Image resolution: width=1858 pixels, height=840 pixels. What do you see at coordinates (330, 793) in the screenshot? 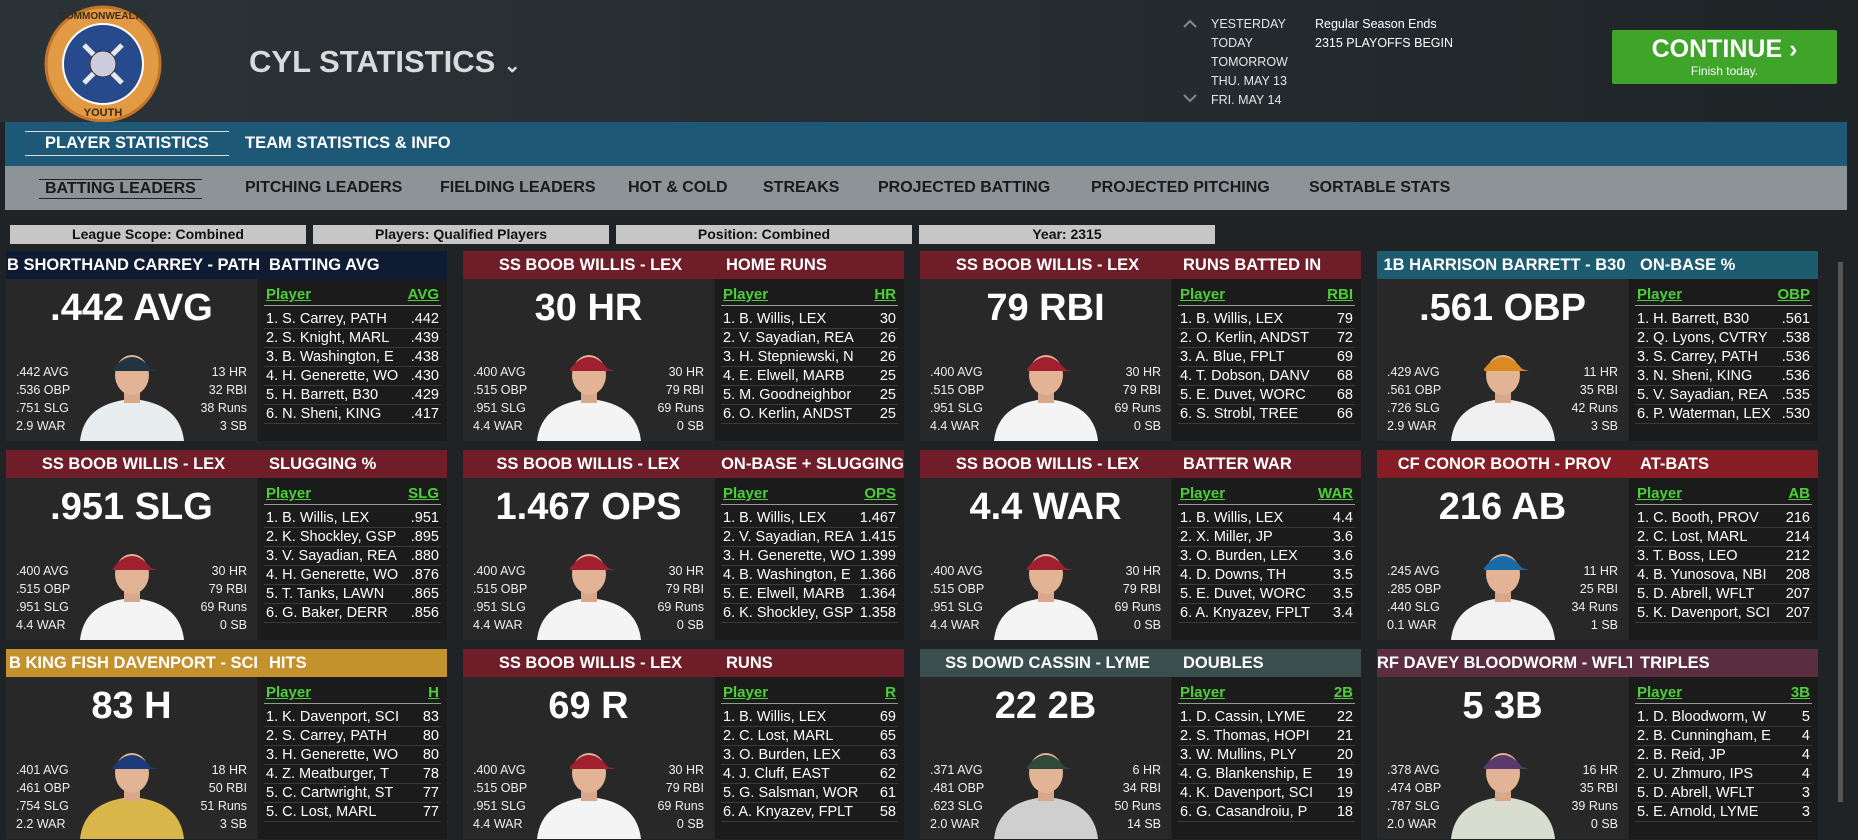
I see `leader-name: 5. C. Cartwright, ST` at bounding box center [330, 793].